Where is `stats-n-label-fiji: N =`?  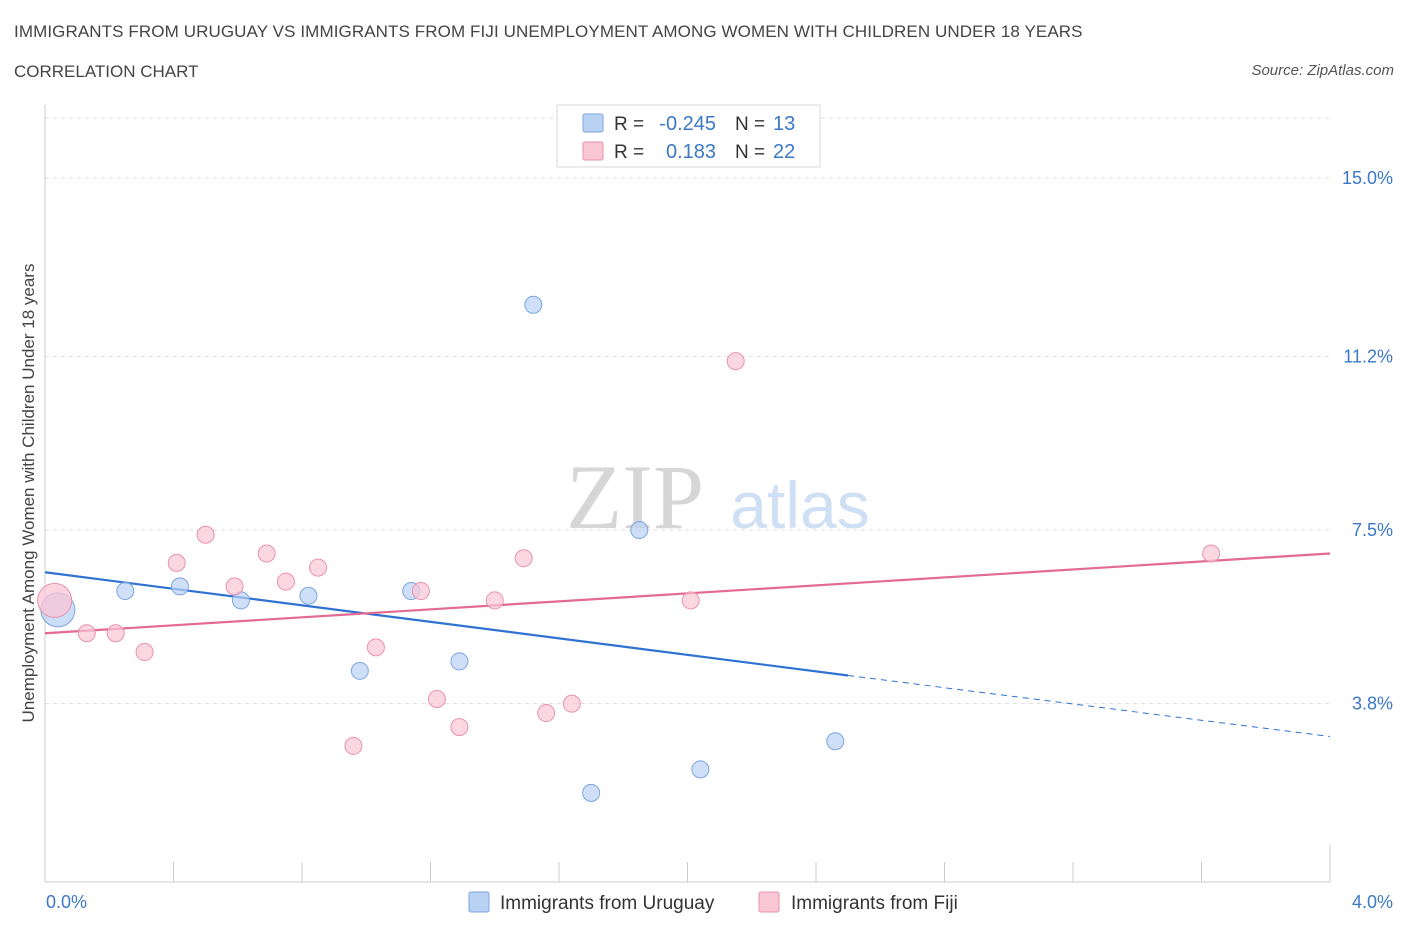 stats-n-label-fiji: N = is located at coordinates (750, 152).